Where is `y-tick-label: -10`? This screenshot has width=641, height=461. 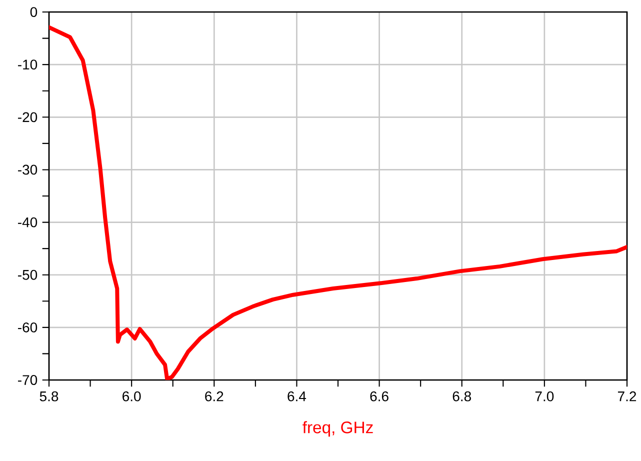
y-tick-label: -10 is located at coordinates (28, 65).